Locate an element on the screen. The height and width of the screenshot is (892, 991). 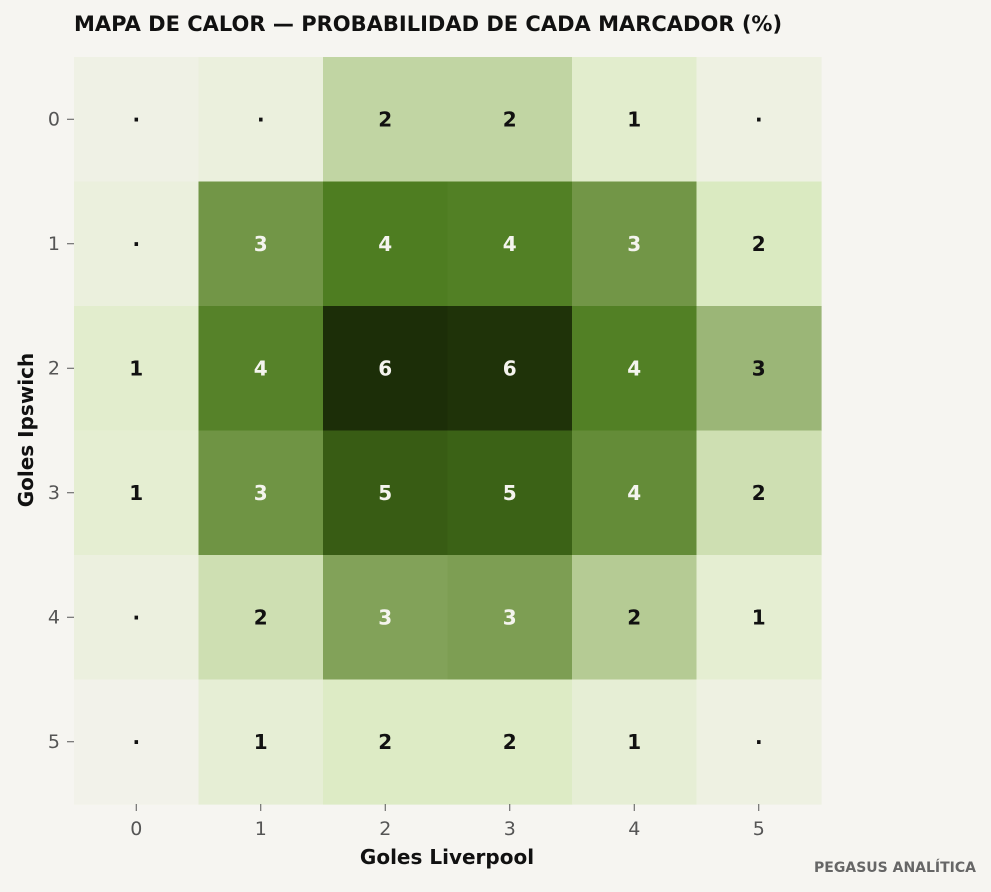
y-axis-label: Goles Ipswich is located at coordinates (26, 430).